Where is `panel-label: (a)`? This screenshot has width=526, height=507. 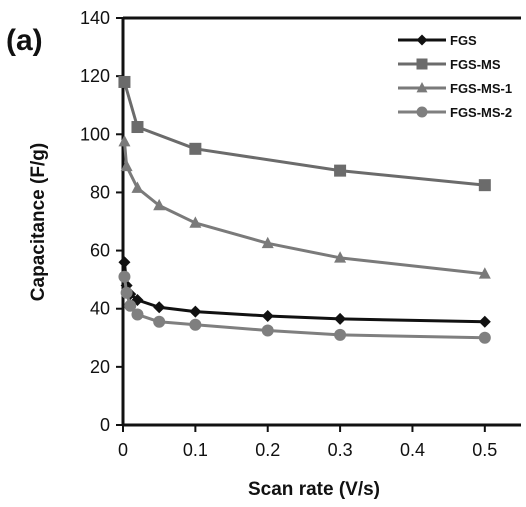
panel-label: (a) is located at coordinates (24, 40).